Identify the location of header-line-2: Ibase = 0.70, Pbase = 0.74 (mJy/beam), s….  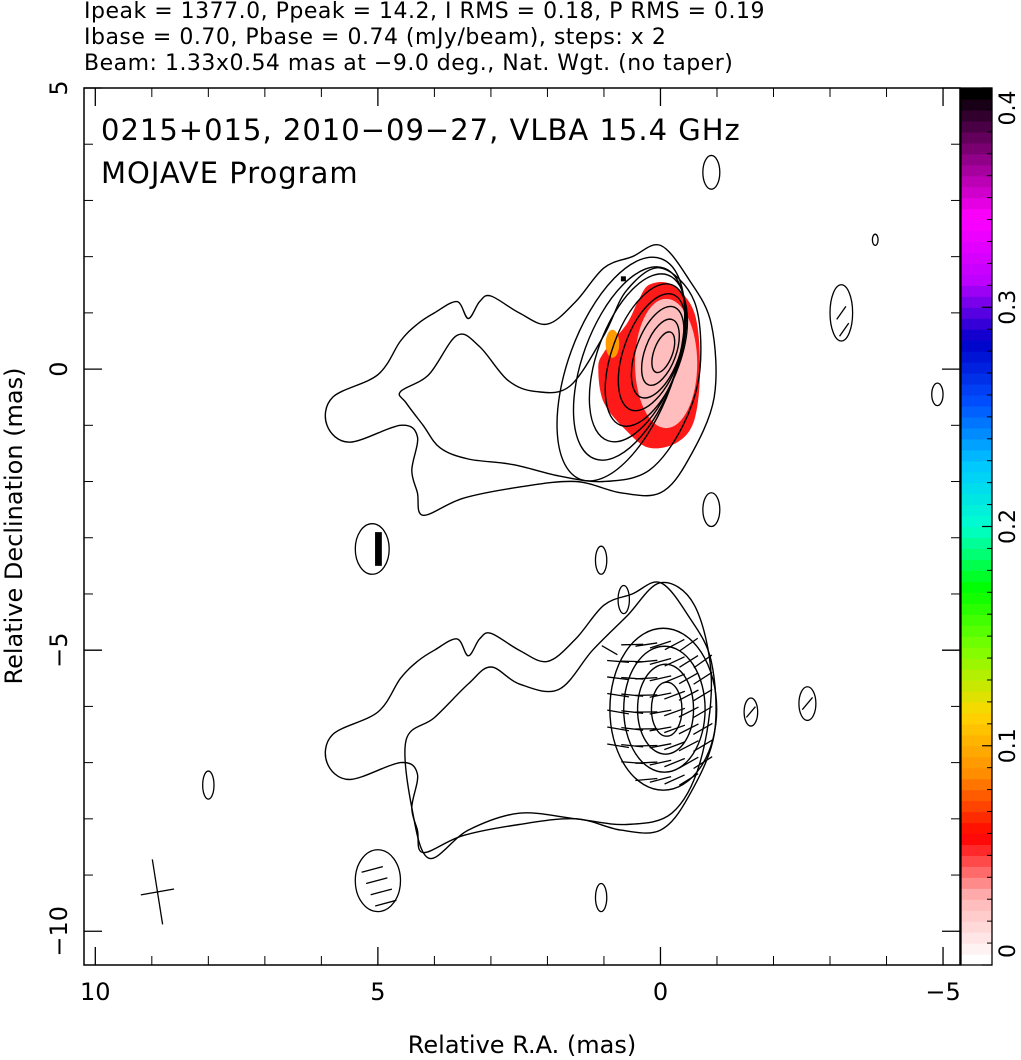
(375, 37).